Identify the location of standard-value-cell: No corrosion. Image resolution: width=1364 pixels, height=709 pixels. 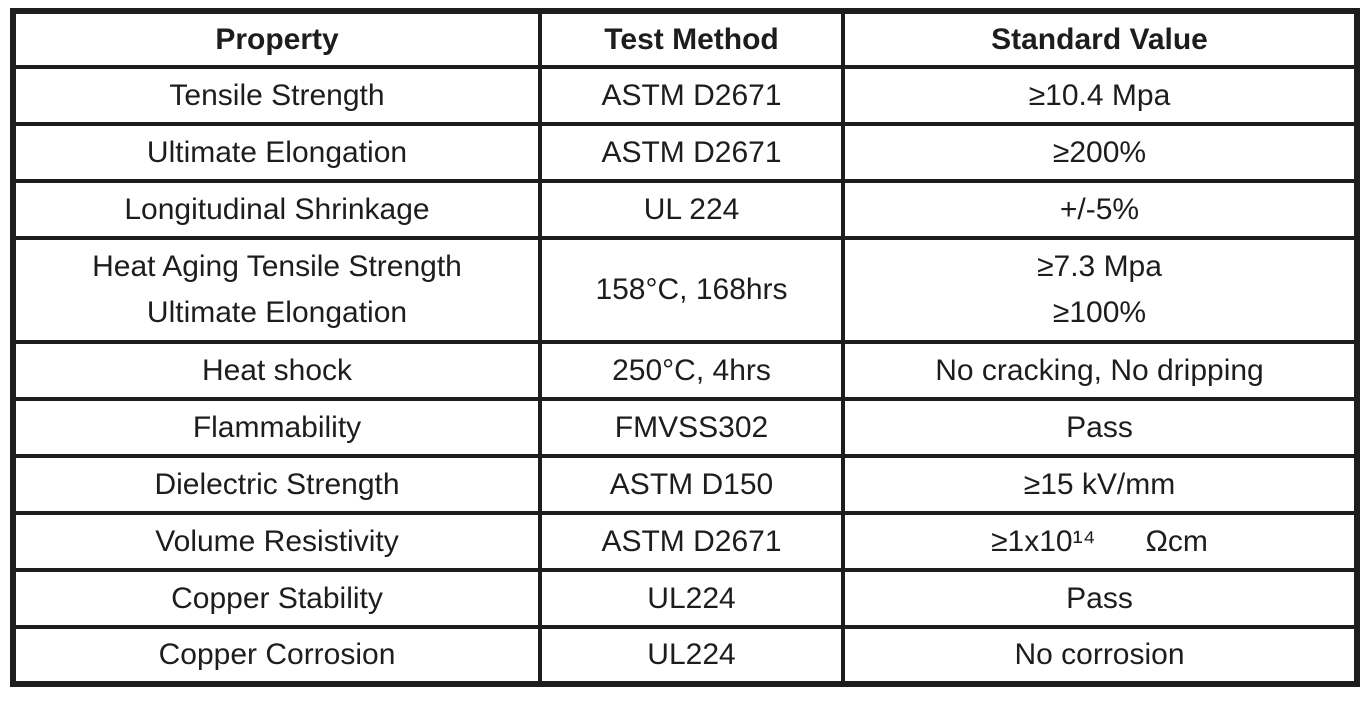
(1100, 655).